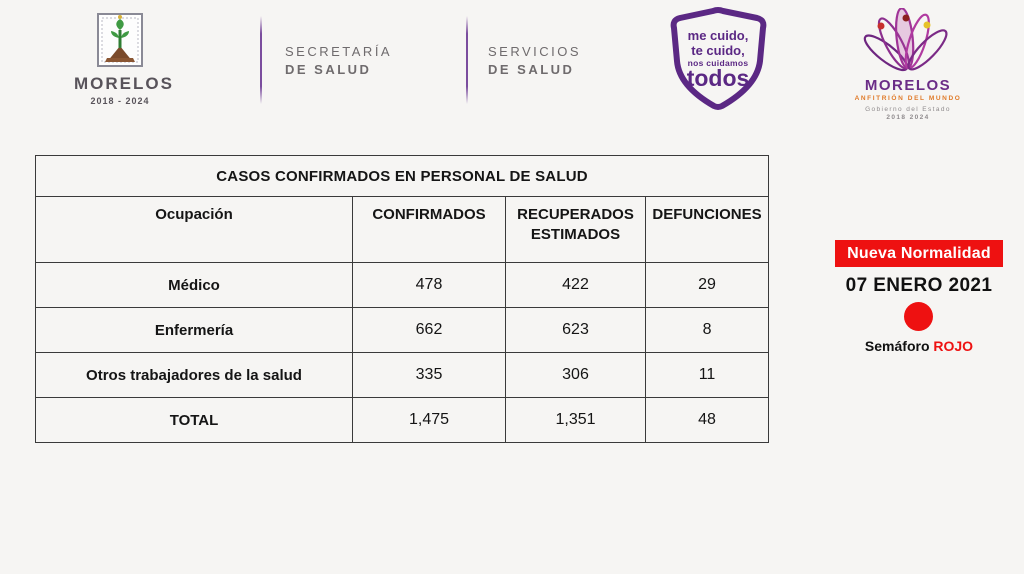 Image resolution: width=1024 pixels, height=574 pixels. I want to click on table-row-enfermeria: Enfermería 662 623 8, so click(402, 330).